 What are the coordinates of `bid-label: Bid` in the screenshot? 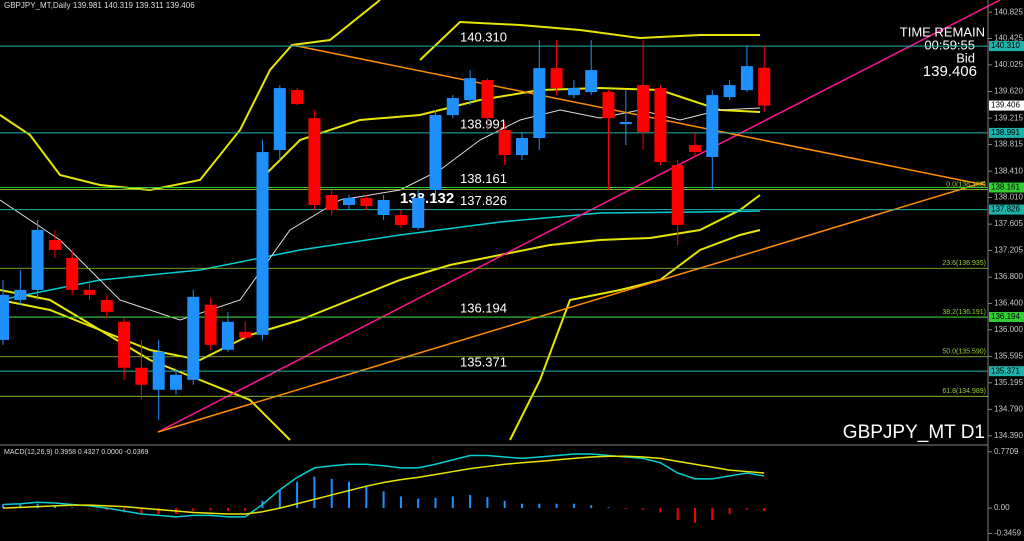 It's located at (965, 57).